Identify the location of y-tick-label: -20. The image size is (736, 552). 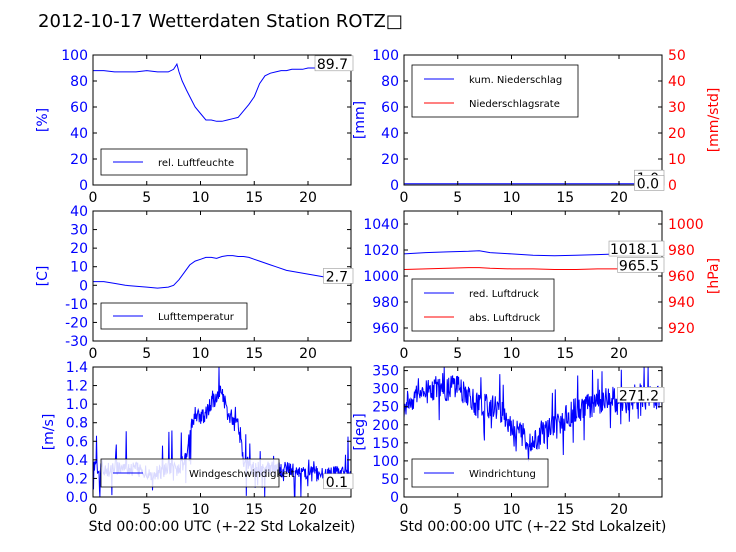
(76, 323).